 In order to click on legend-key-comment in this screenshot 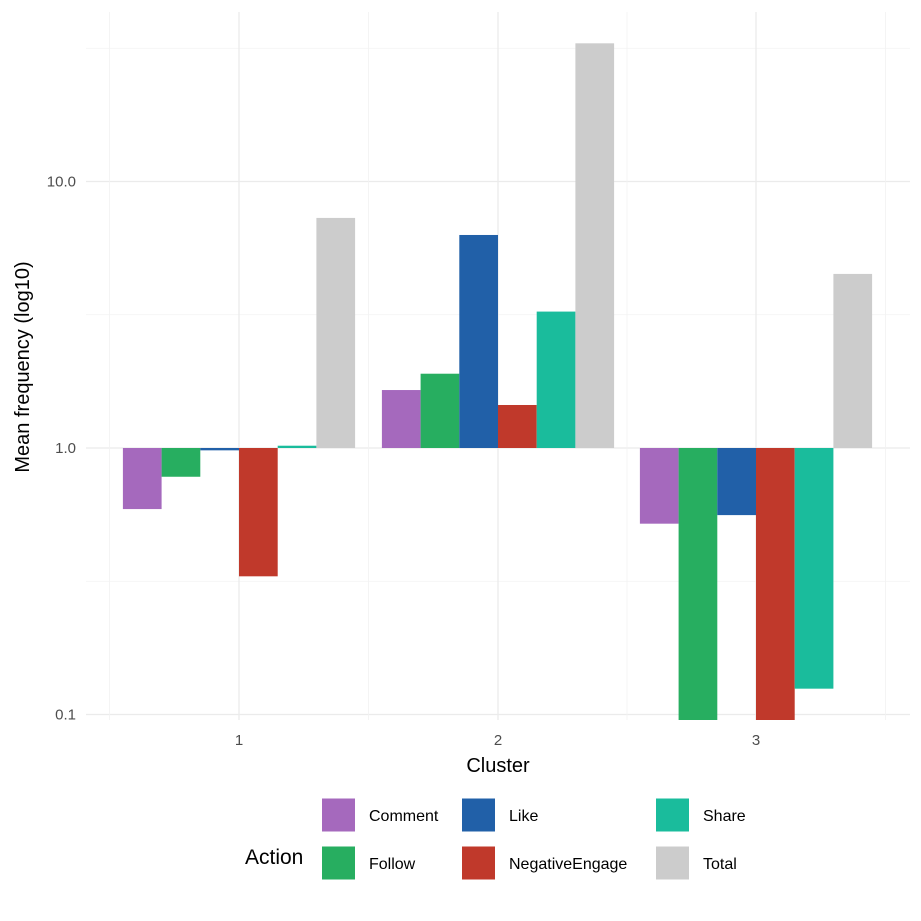, I will do `click(338, 815)`.